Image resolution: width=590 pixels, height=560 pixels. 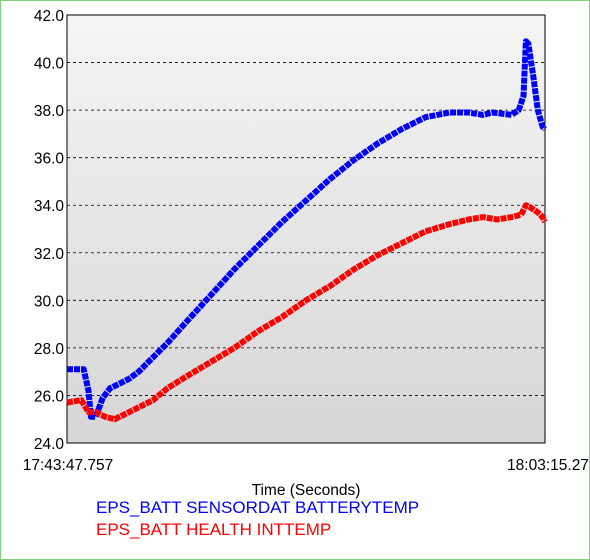 What do you see at coordinates (49, 64) in the screenshot?
I see `y-tick-label: 40.0` at bounding box center [49, 64].